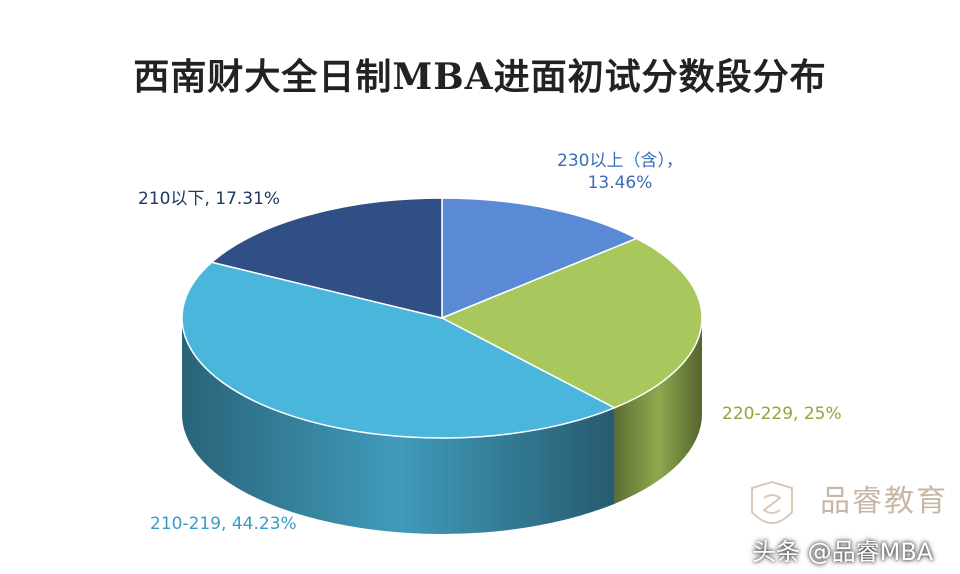 The width and height of the screenshot is (960, 574). I want to click on slice-label-210-219: 210-219, 44.23%, so click(223, 524).